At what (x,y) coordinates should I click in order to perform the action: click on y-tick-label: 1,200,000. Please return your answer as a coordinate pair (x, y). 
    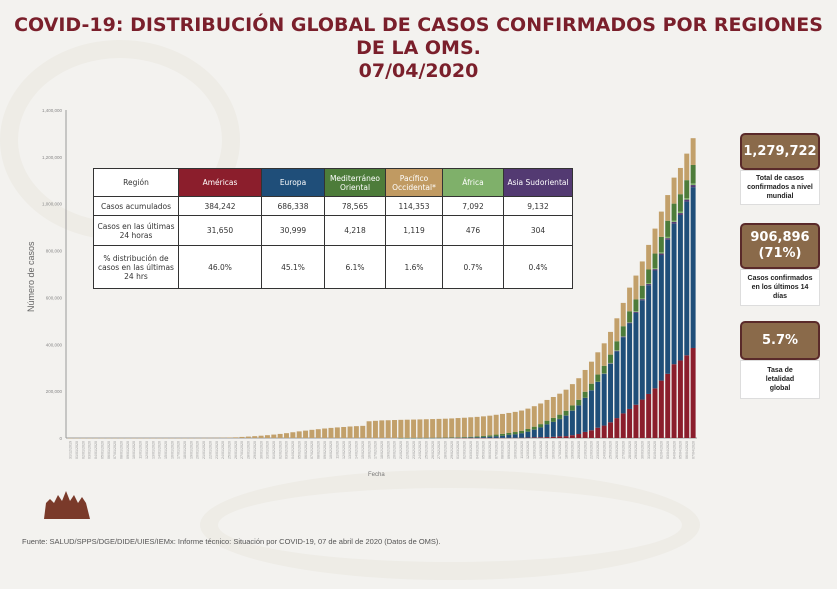
    Looking at the image, I should click on (52, 157).